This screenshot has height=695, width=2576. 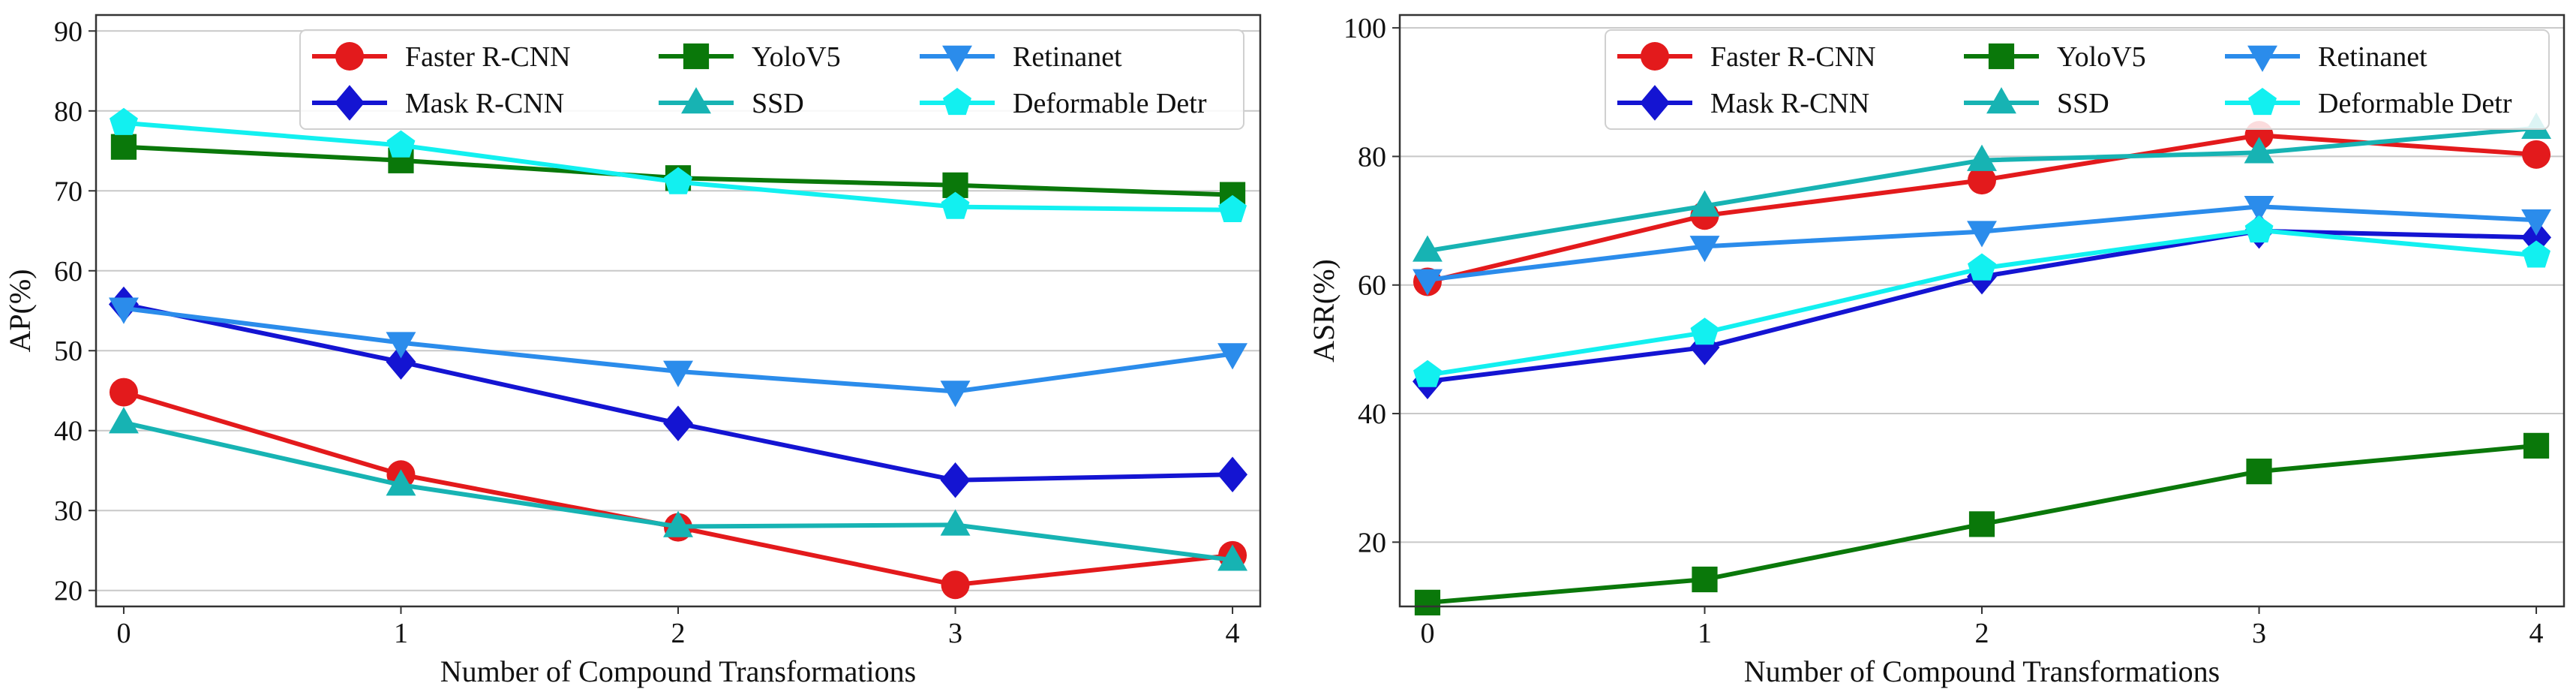 I want to click on chart1-x-tick-label: 3, so click(x=955, y=634).